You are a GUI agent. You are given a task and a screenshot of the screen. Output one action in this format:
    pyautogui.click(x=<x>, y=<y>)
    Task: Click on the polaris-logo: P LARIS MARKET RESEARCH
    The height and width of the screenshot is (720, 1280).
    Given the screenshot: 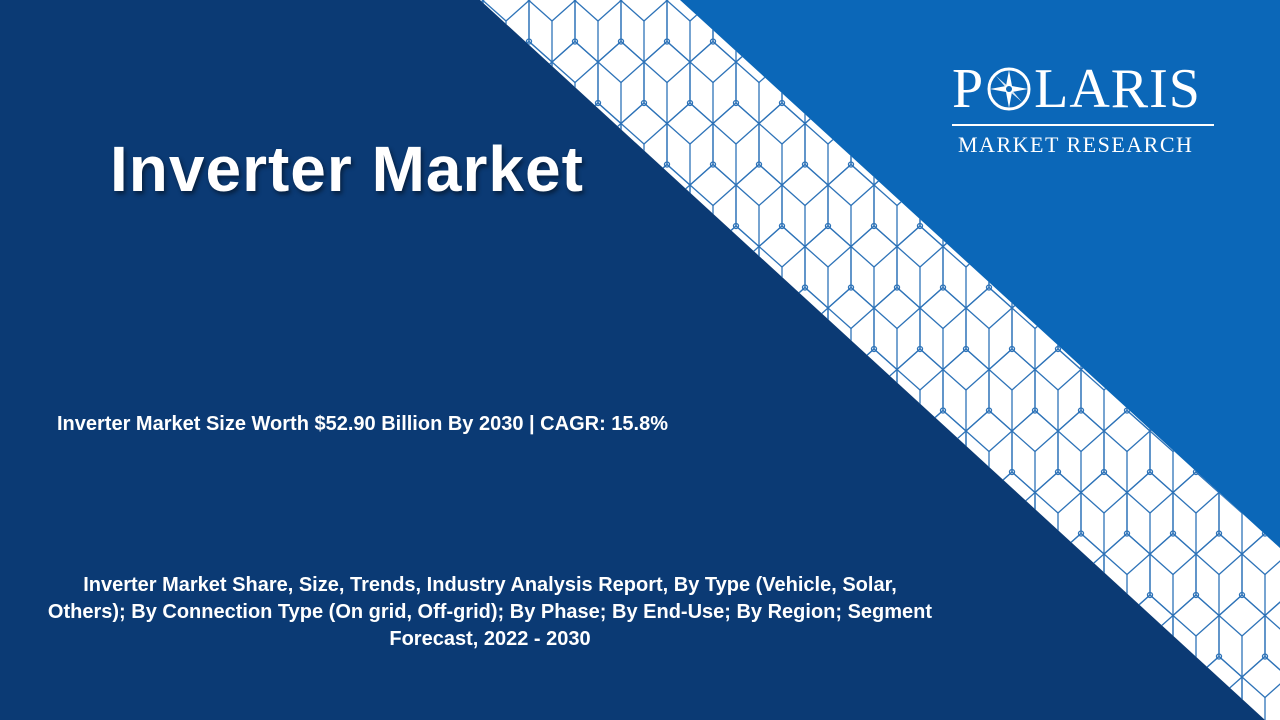 What is the action you would take?
    pyautogui.click(x=1086, y=109)
    